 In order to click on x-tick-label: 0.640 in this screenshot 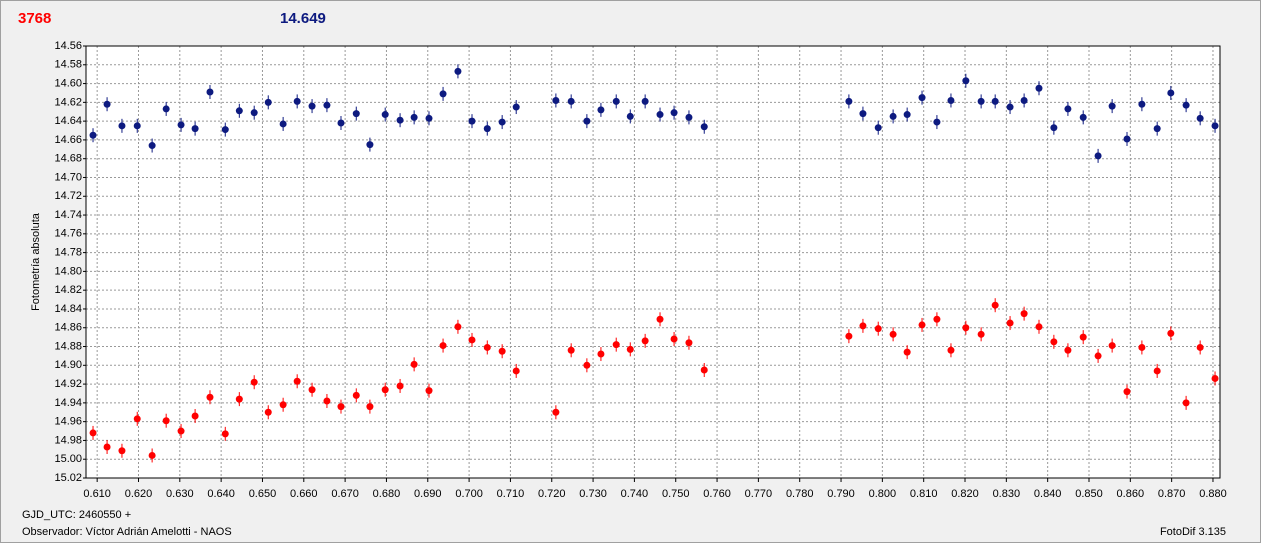, I will do `click(221, 494)`.